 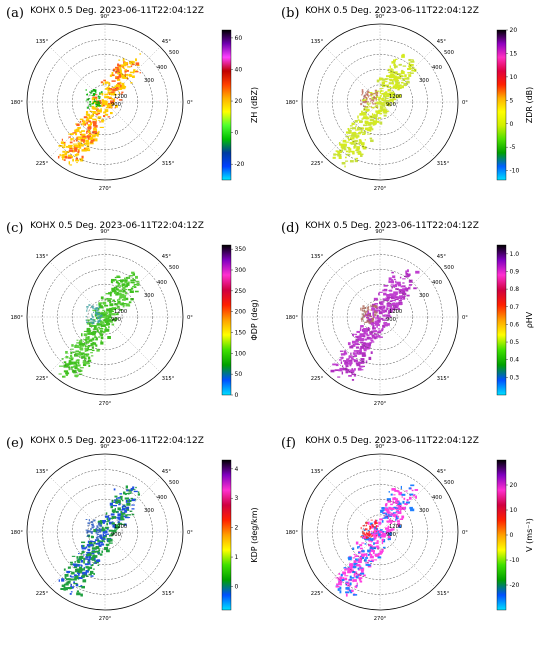 I want to click on colorbar-tick-label: 0, so click(x=237, y=395).